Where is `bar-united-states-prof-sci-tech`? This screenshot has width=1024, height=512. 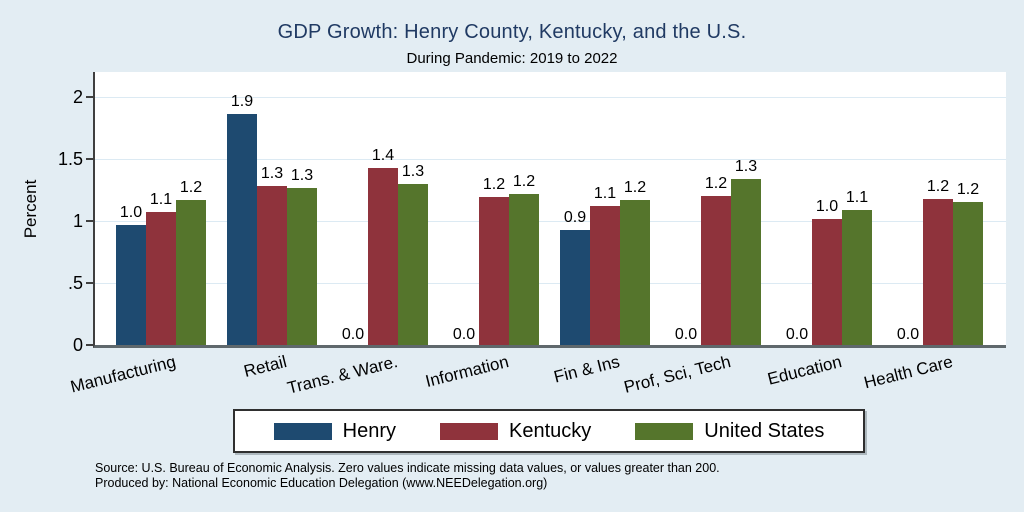 bar-united-states-prof-sci-tech is located at coordinates (746, 262).